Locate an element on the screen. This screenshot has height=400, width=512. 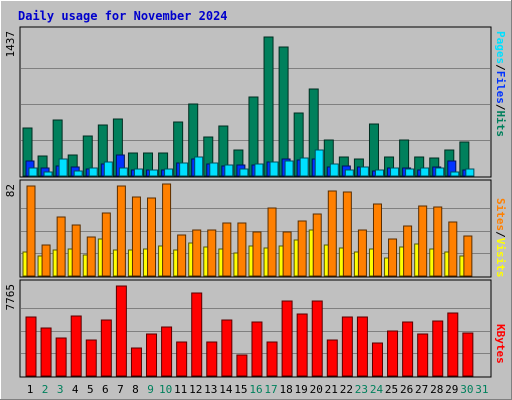
x-tick-label: 11 is located at coordinates (180, 389).